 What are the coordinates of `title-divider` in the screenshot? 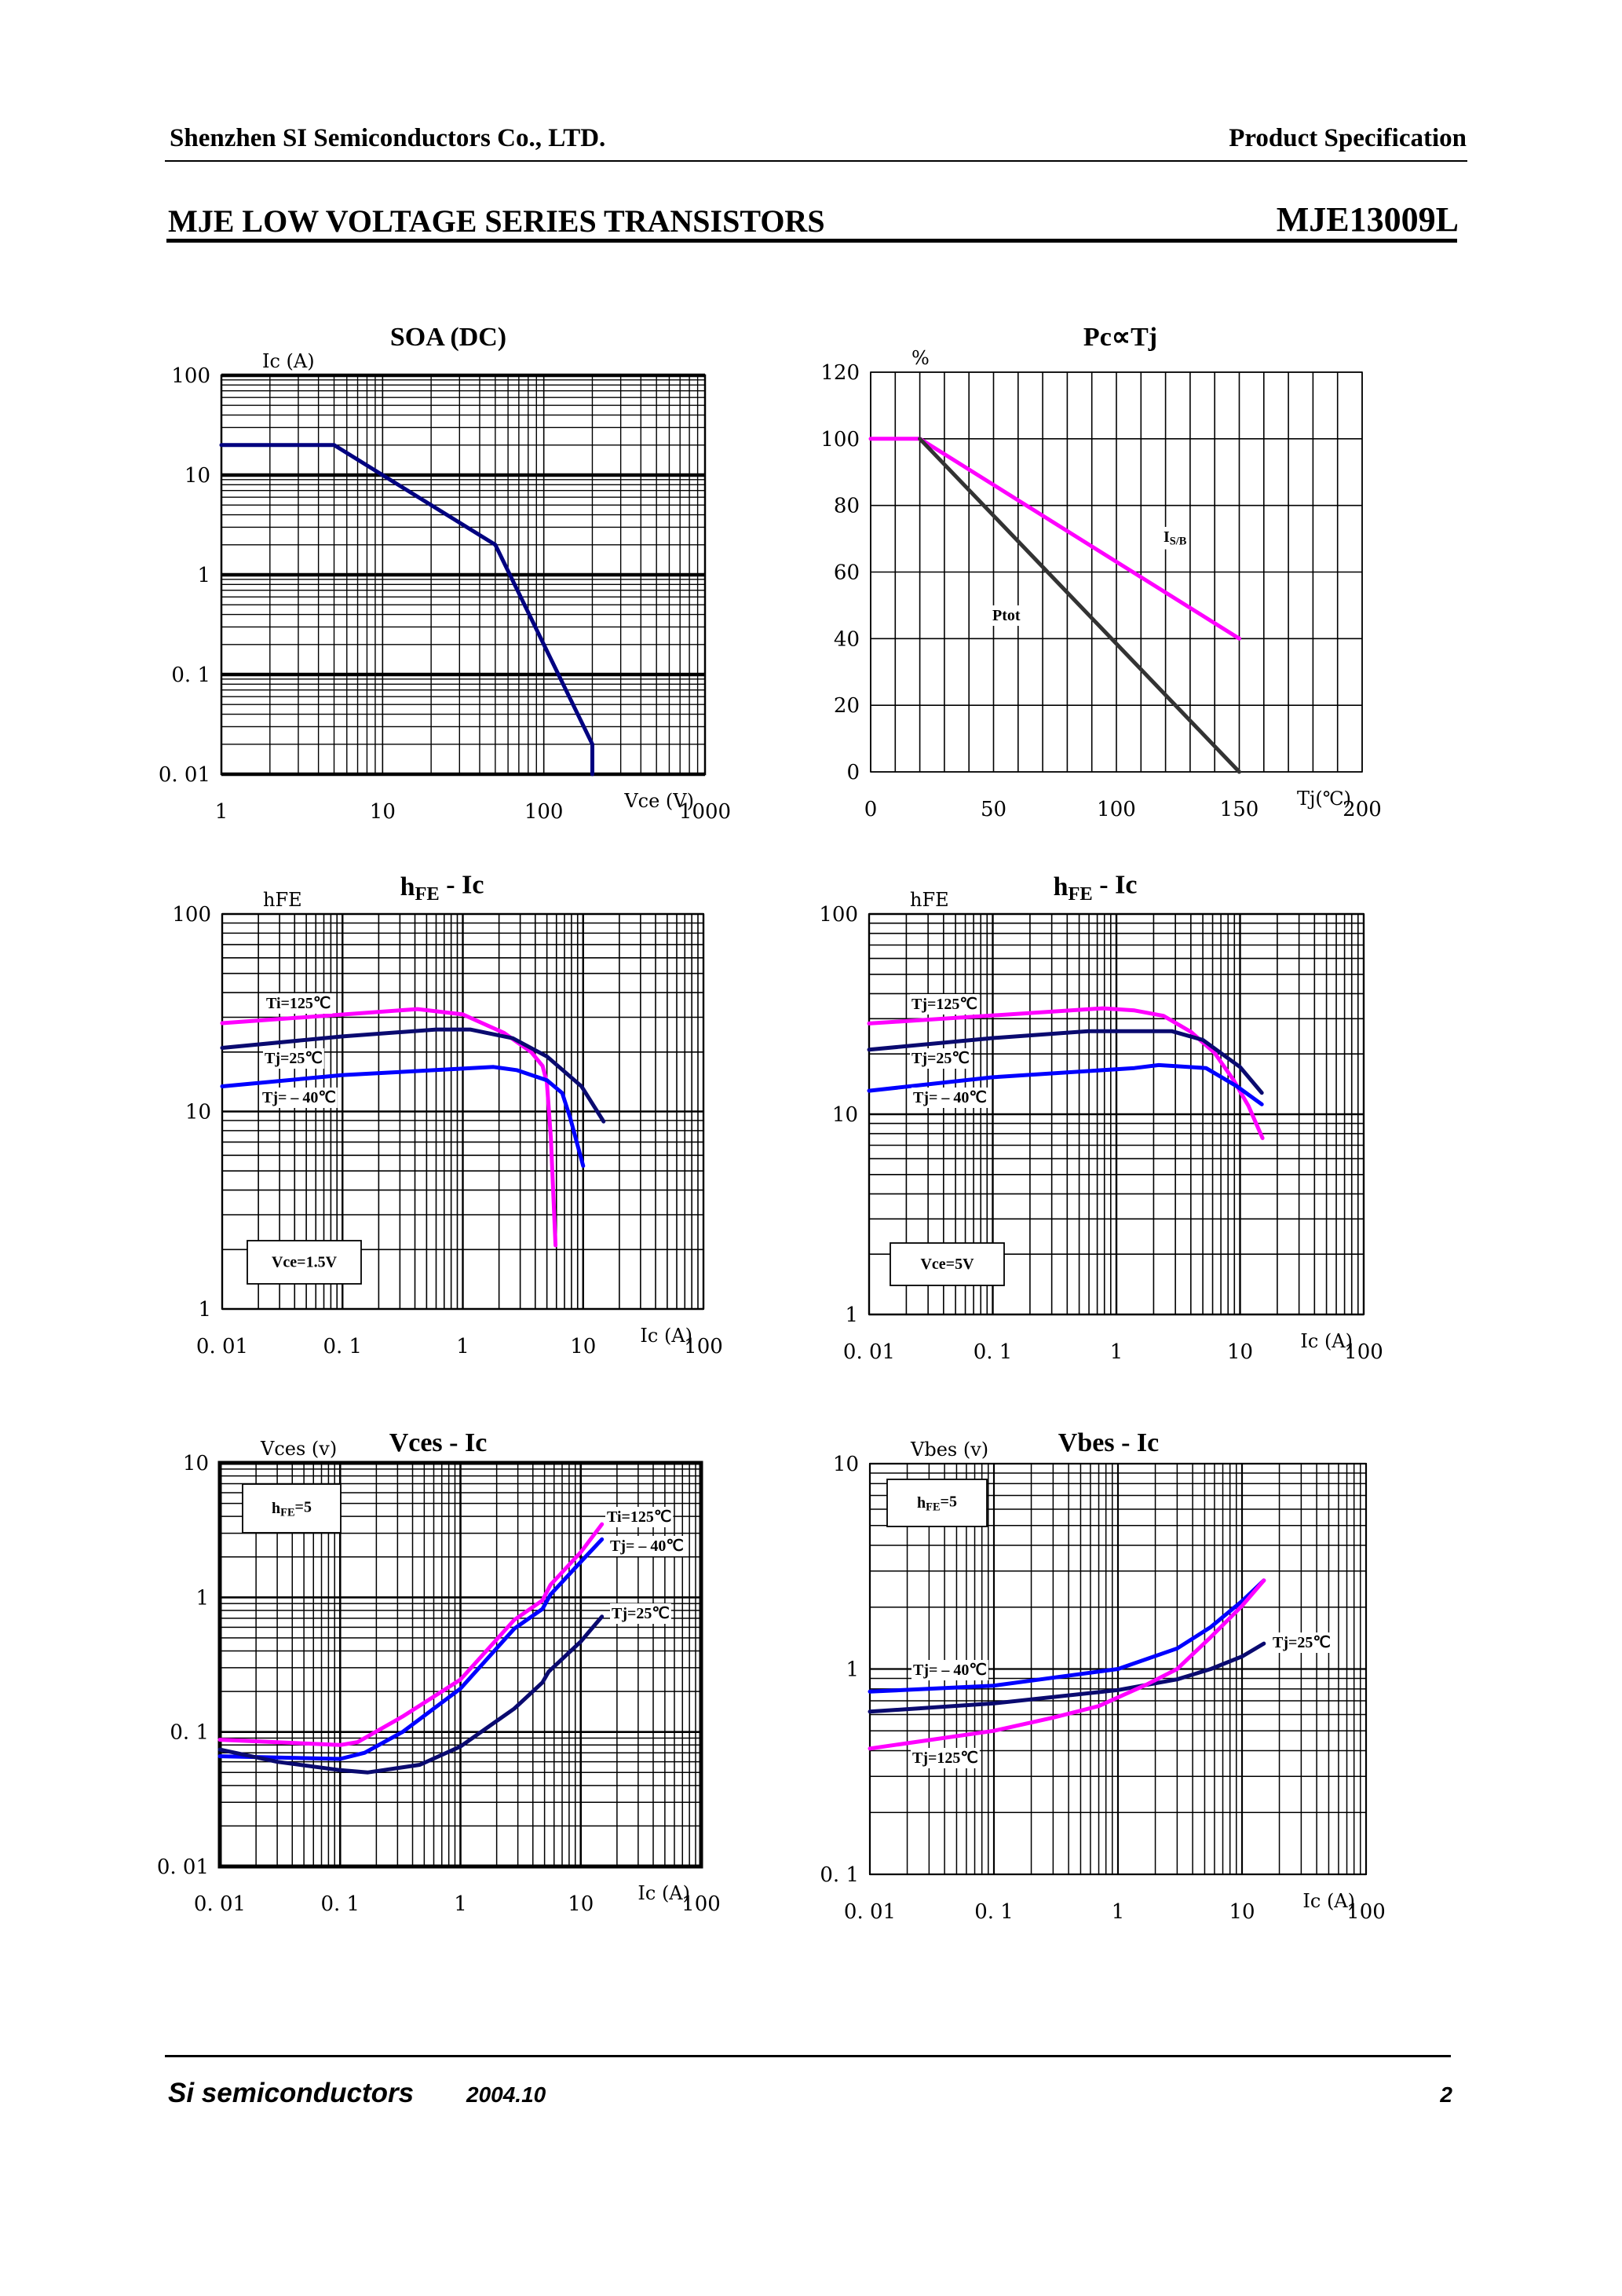 It's located at (811, 241).